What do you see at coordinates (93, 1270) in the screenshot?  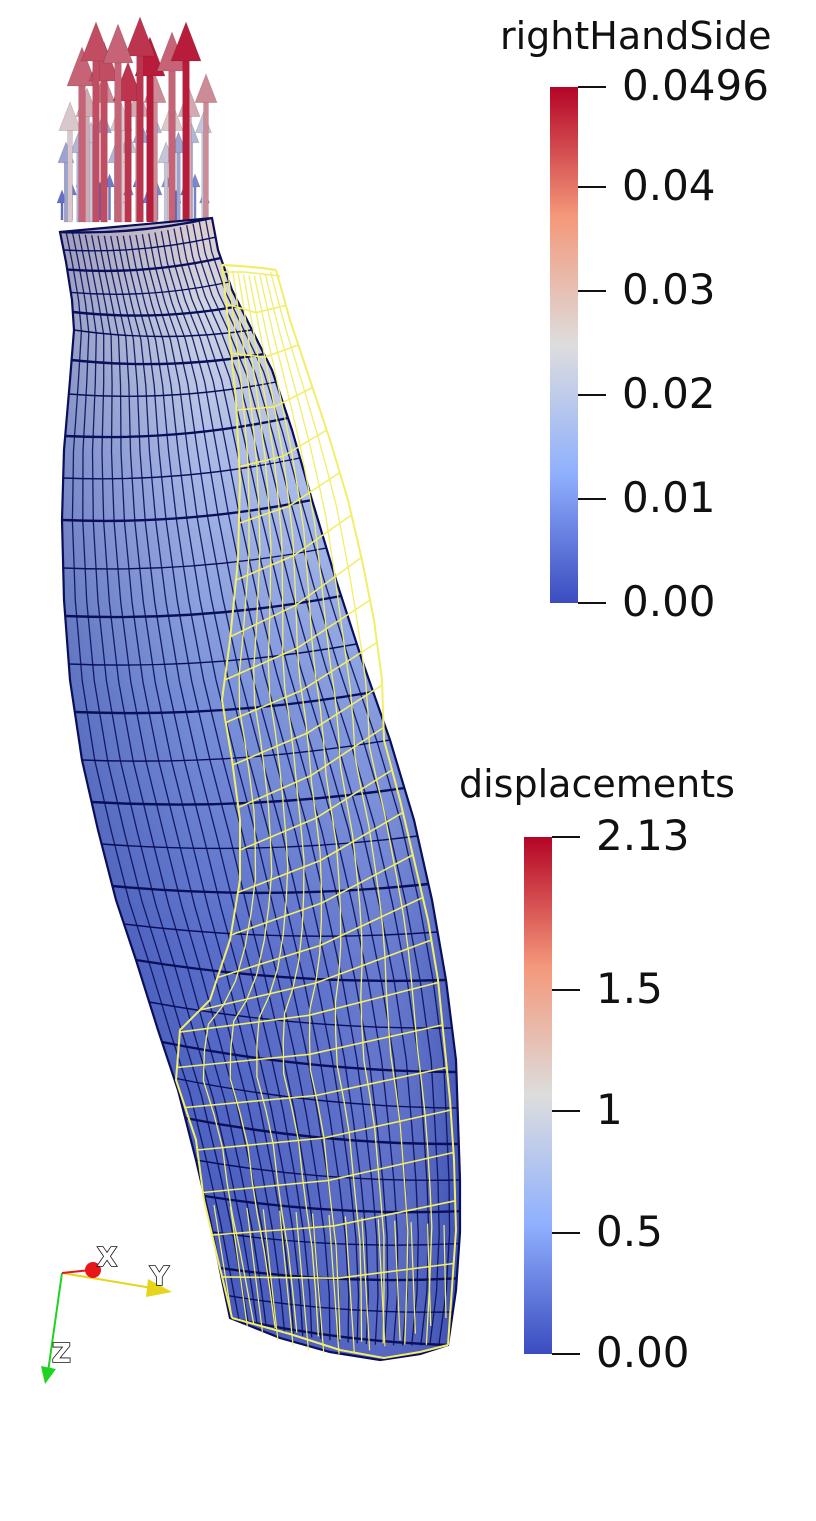 I see `x-axis-marker` at bounding box center [93, 1270].